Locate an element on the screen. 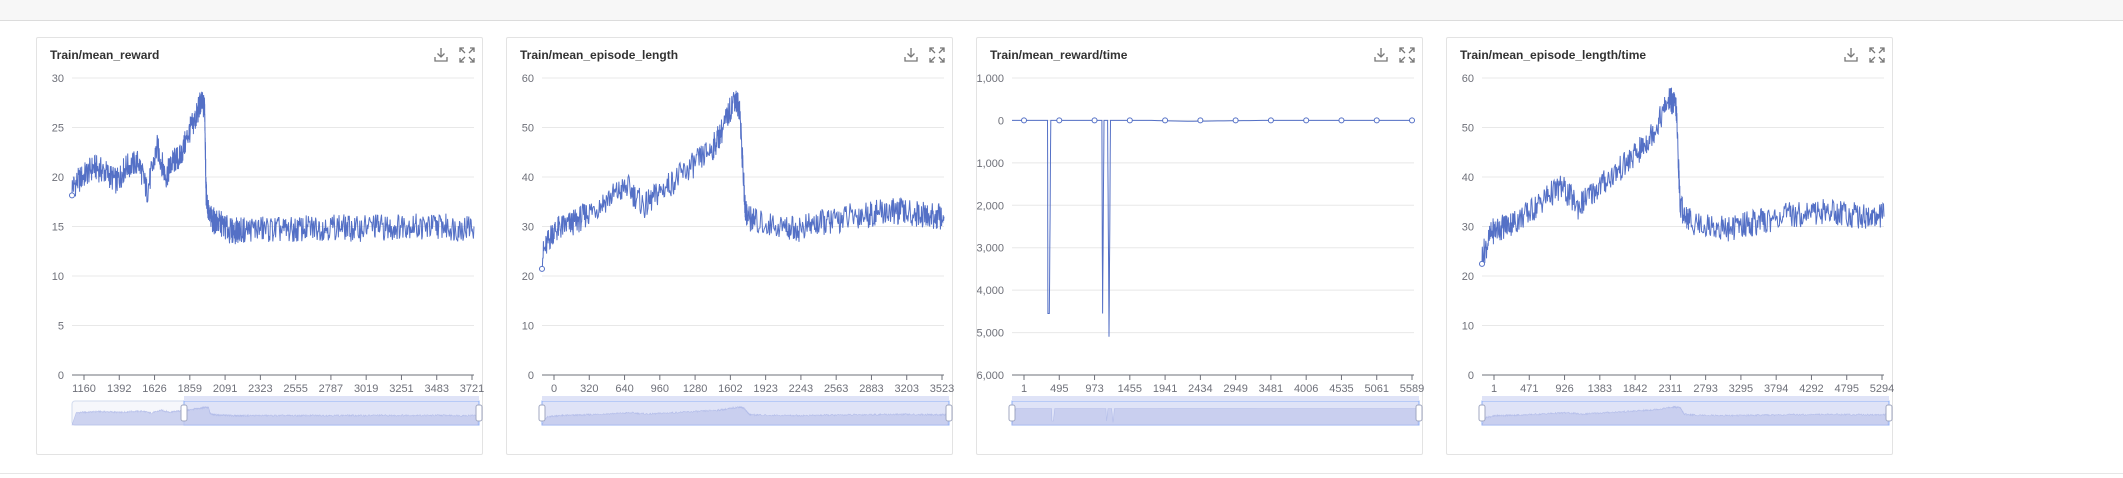  x-tick-label: 926 is located at coordinates (1564, 389).